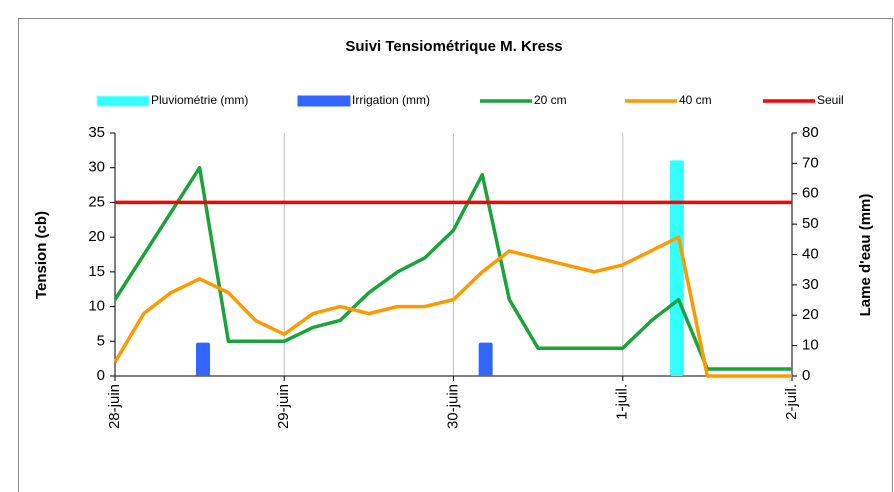  Describe the element at coordinates (453, 46) in the screenshot. I see `chart-title: Suivi Tensiométrique M. Kress` at that location.